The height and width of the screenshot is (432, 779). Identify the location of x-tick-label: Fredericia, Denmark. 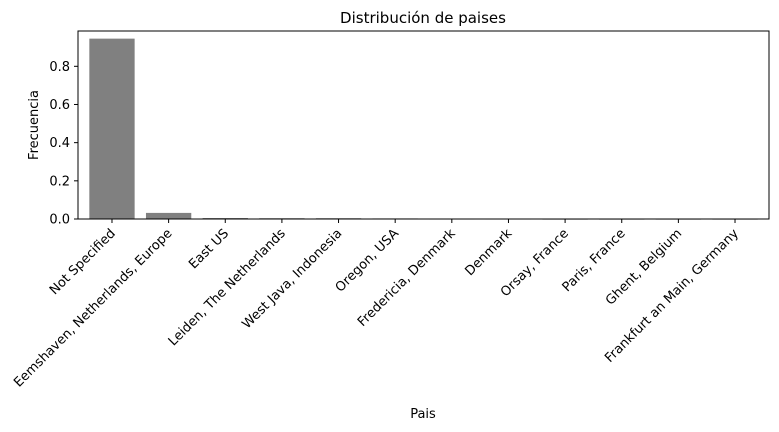
(407, 278).